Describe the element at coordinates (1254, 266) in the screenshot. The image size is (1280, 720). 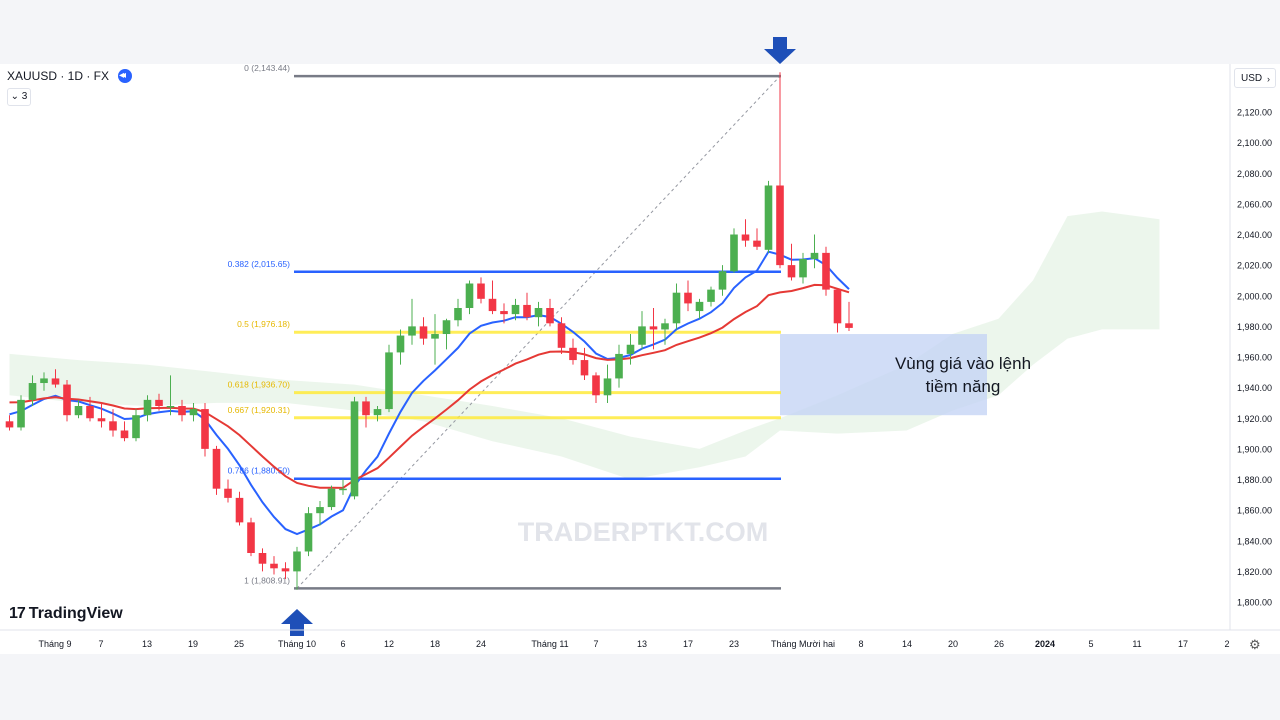
I see `y-tick-label: 2,020.00` at that location.